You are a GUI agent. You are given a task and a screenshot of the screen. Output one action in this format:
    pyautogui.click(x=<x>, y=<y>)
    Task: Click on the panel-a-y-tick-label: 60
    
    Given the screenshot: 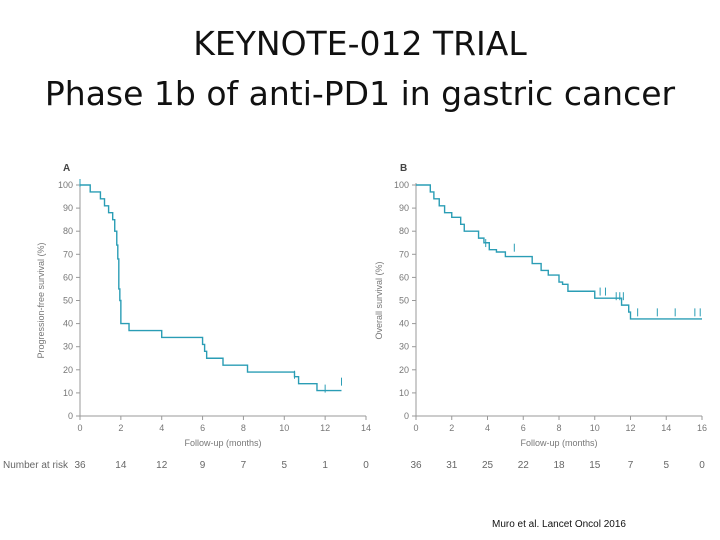 What is the action you would take?
    pyautogui.click(x=68, y=277)
    